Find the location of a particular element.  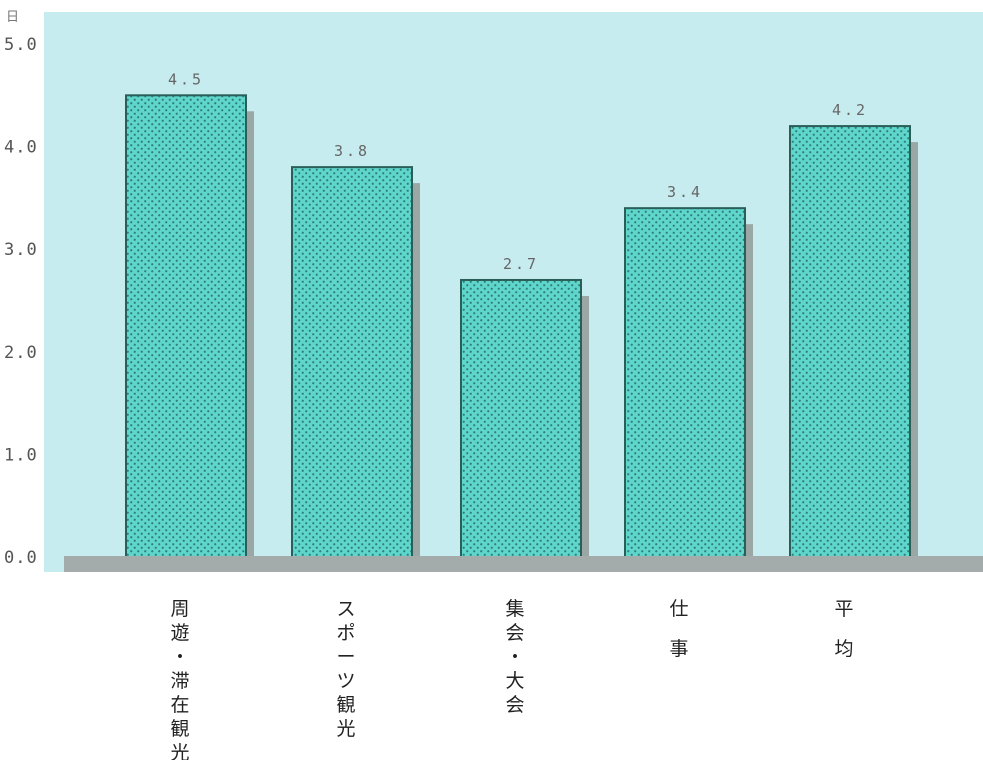

y-tick-label: 4.0 is located at coordinates (21, 148).